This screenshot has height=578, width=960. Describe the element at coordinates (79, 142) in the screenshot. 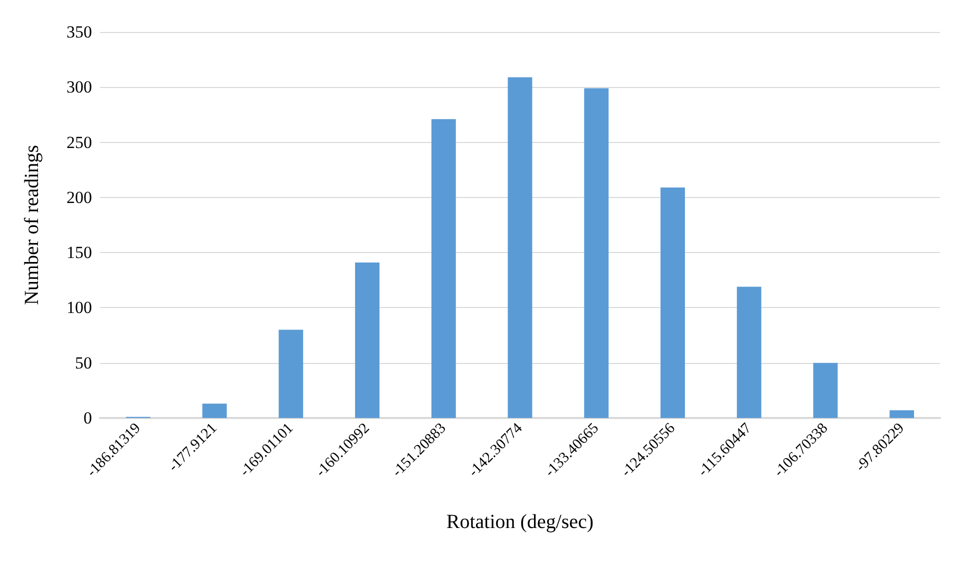

I see `y-tick-label: 250` at that location.